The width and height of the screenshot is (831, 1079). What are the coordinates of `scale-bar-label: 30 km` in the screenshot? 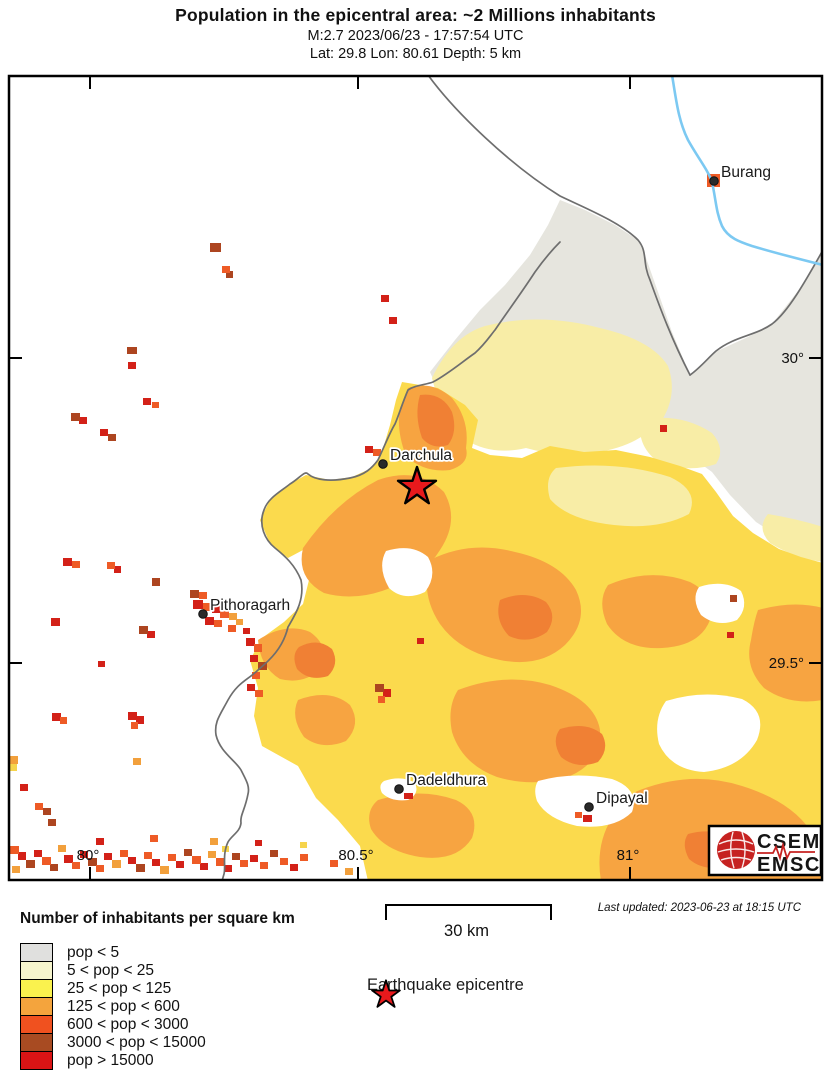 It's located at (466, 931).